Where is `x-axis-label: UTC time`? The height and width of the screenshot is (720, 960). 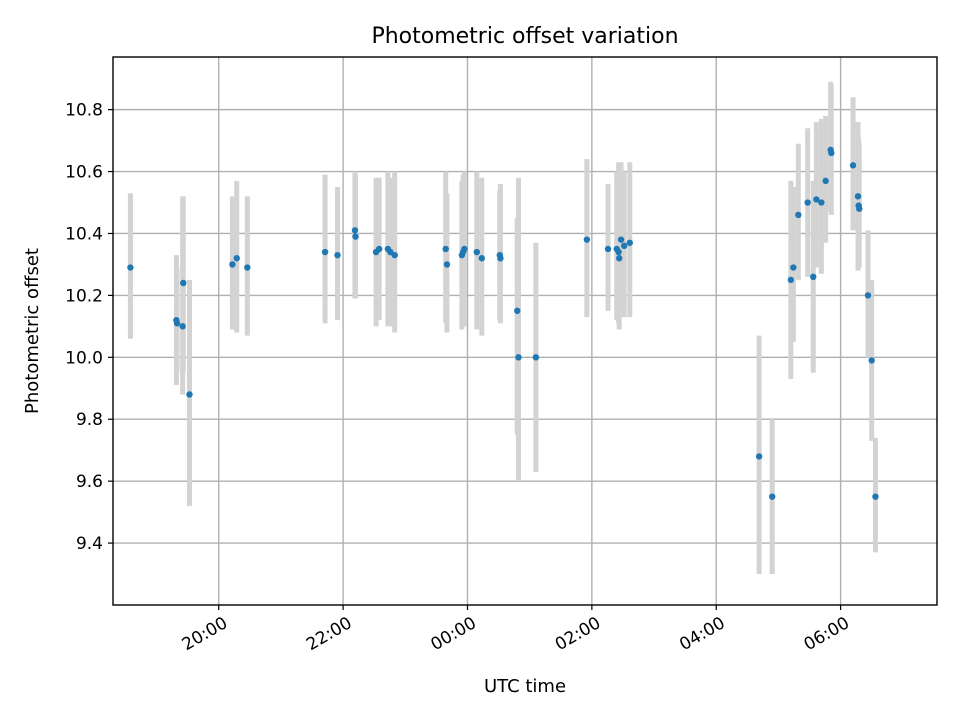
x-axis-label: UTC time is located at coordinates (525, 686).